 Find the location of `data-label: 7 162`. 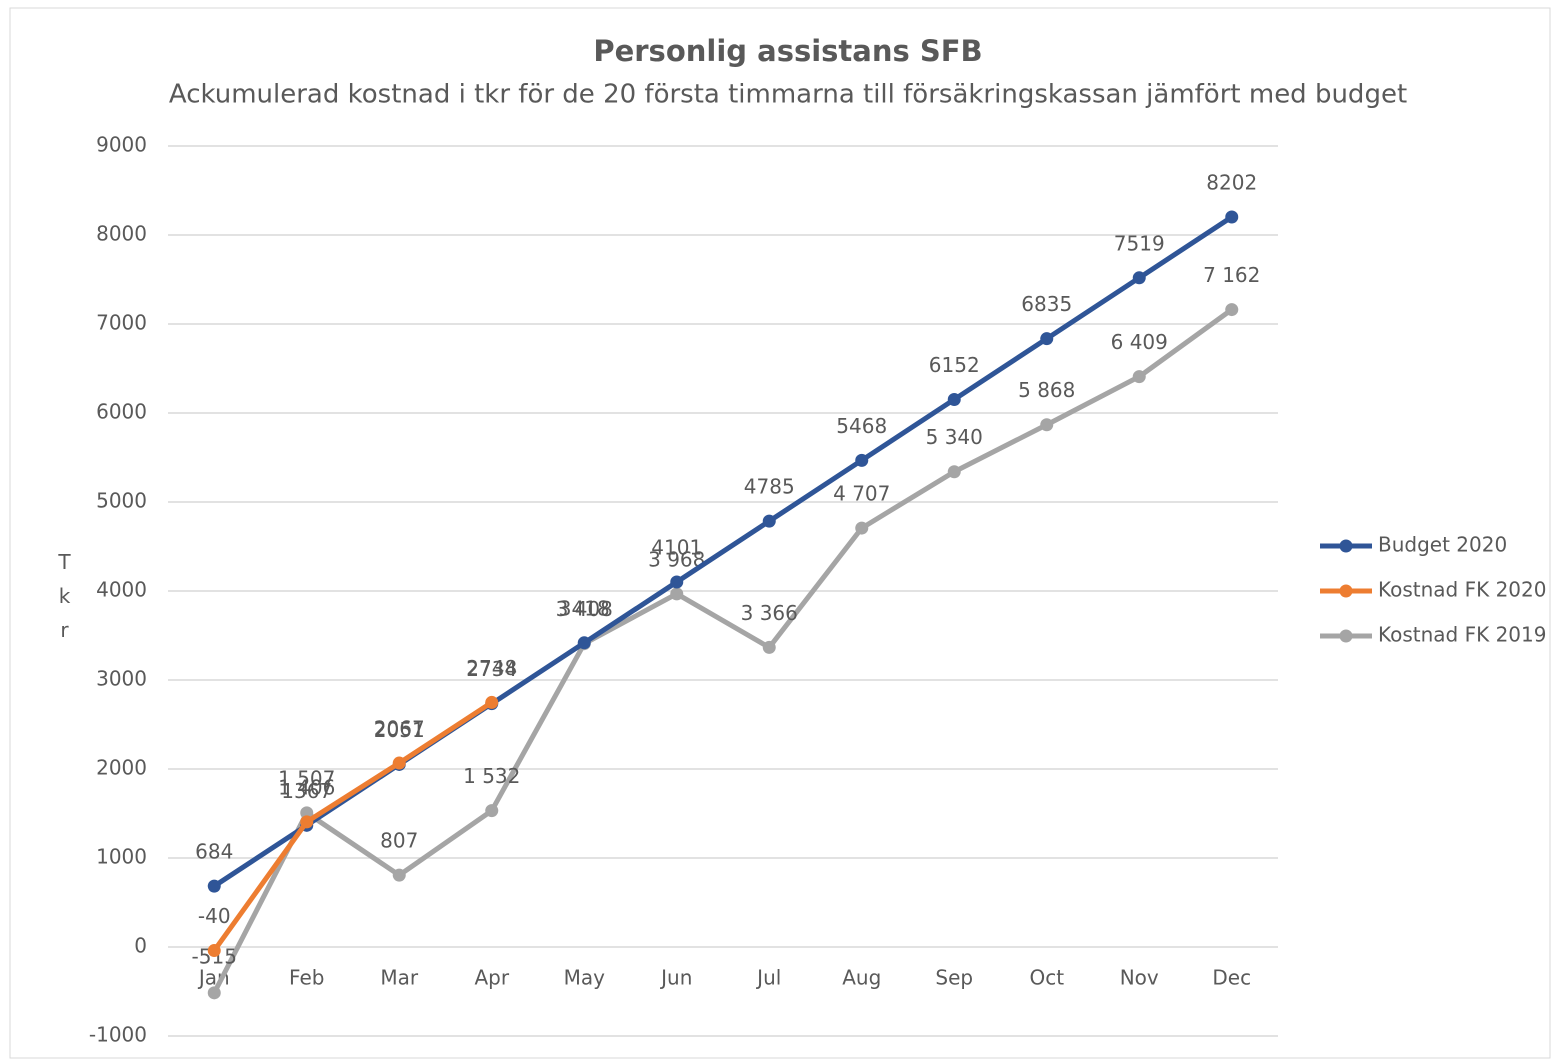

data-label: 7 162 is located at coordinates (1231, 275).